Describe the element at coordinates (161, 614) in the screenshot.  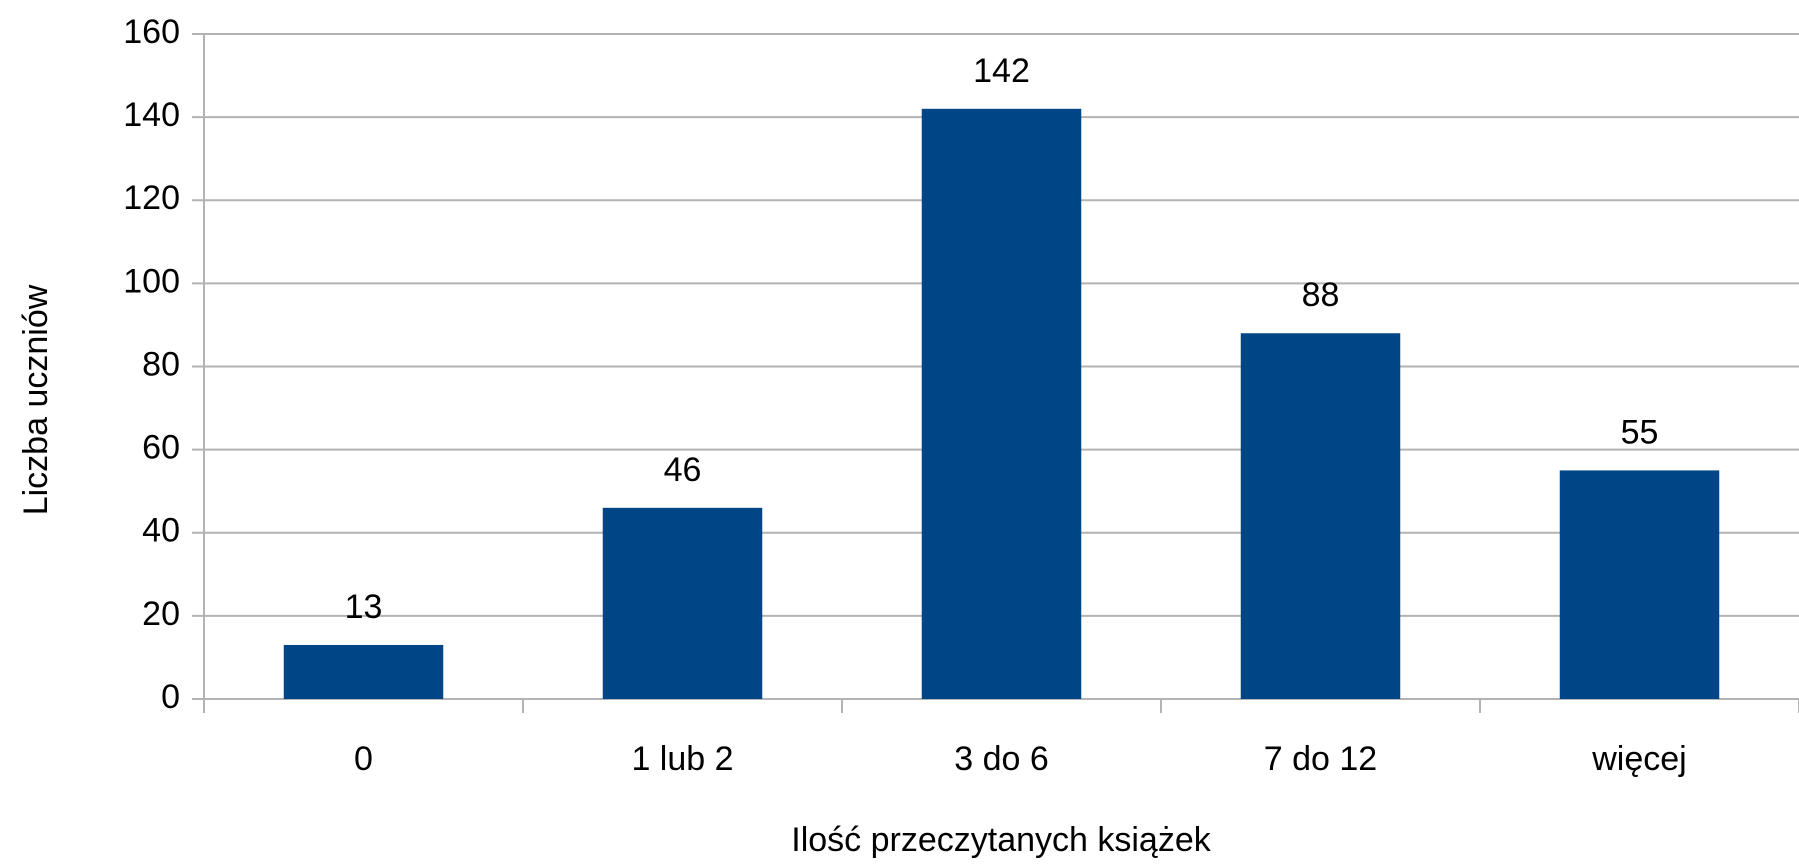
I see `y-tick-label: 20` at that location.